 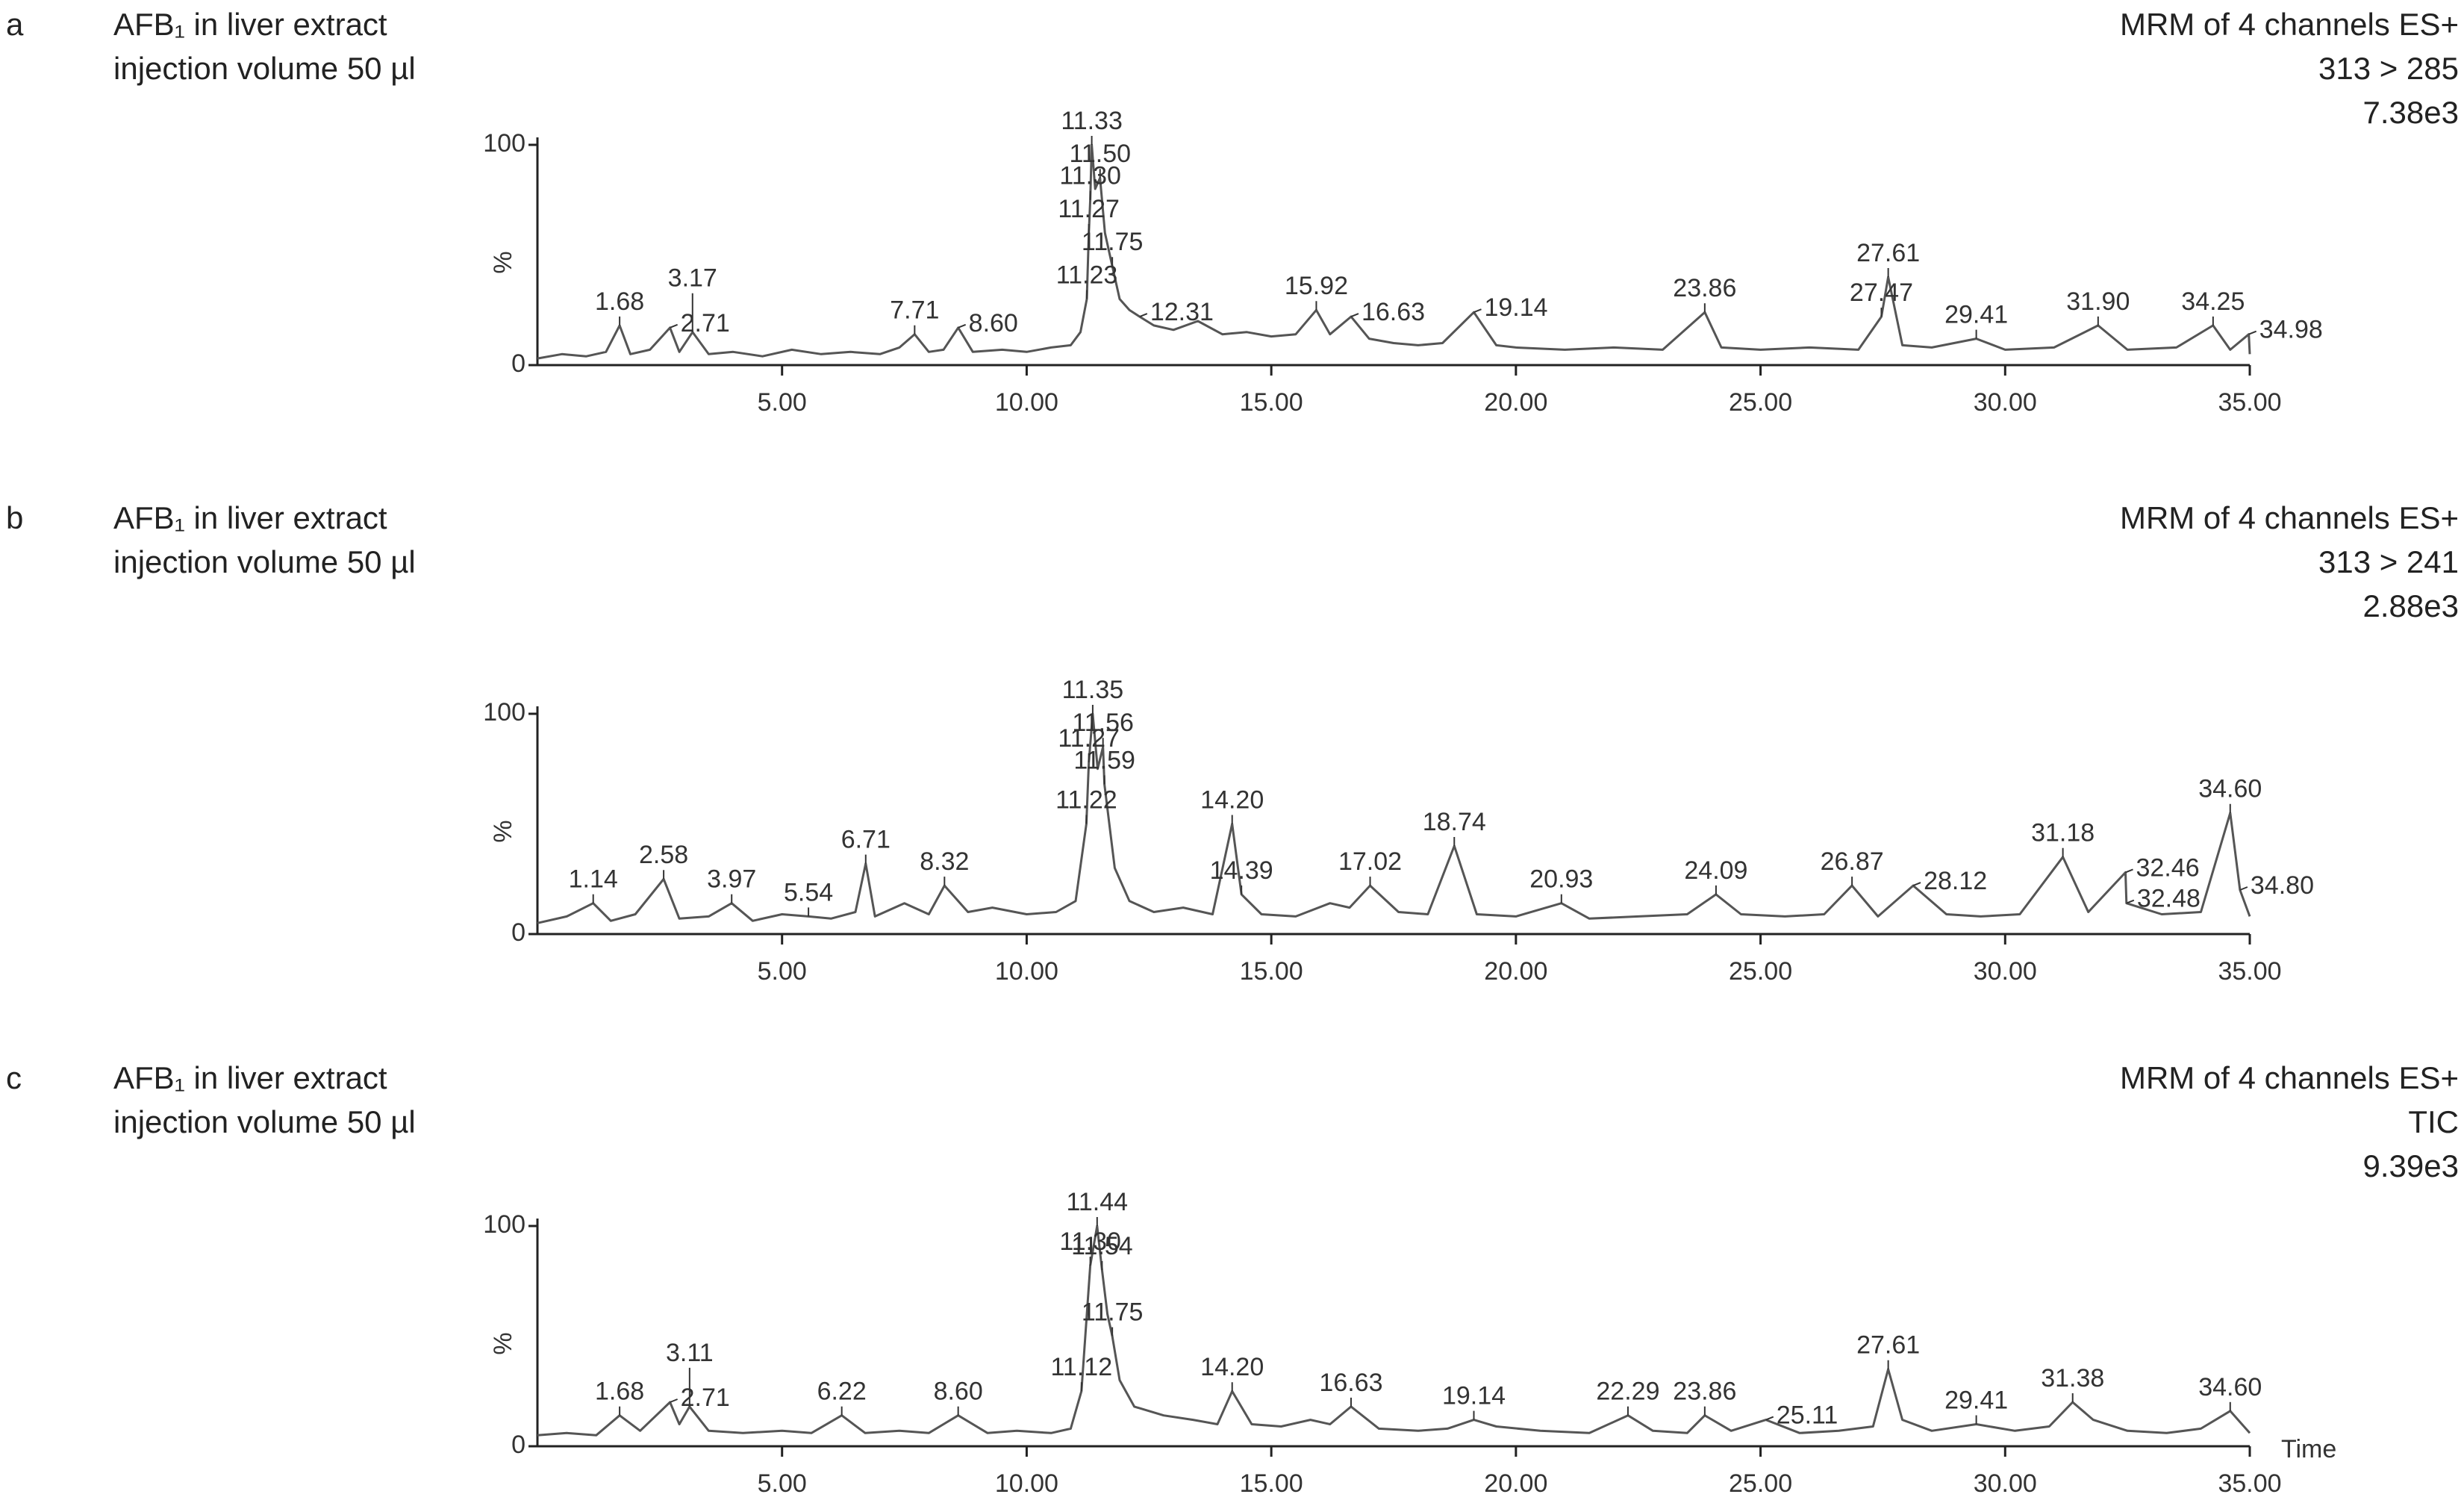 What do you see at coordinates (504, 143) in the screenshot?
I see `y-tick-label: 100` at bounding box center [504, 143].